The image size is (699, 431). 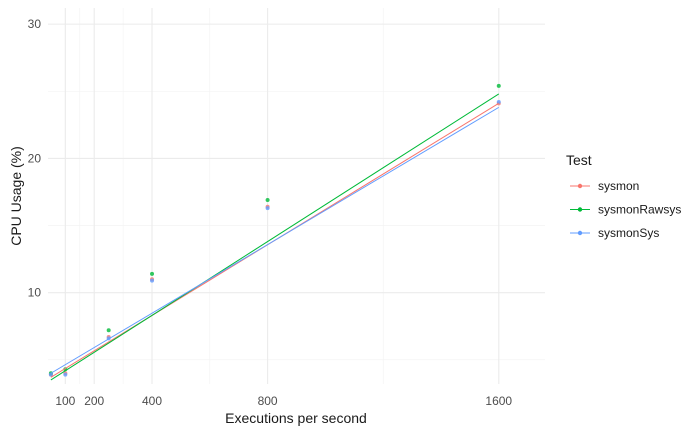 I want to click on legend: Test sysmon sysmonRawsys sysmonSys, so click(x=623, y=196).